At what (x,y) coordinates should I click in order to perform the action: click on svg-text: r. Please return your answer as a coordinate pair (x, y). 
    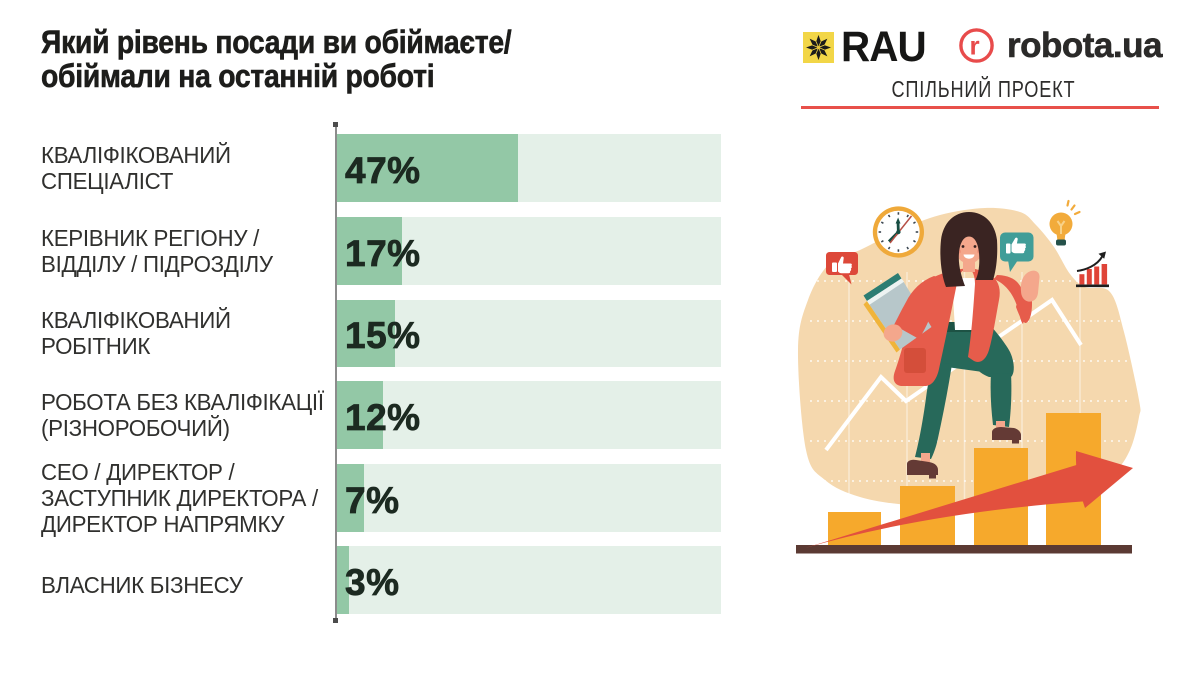
    Looking at the image, I should click on (975, 46).